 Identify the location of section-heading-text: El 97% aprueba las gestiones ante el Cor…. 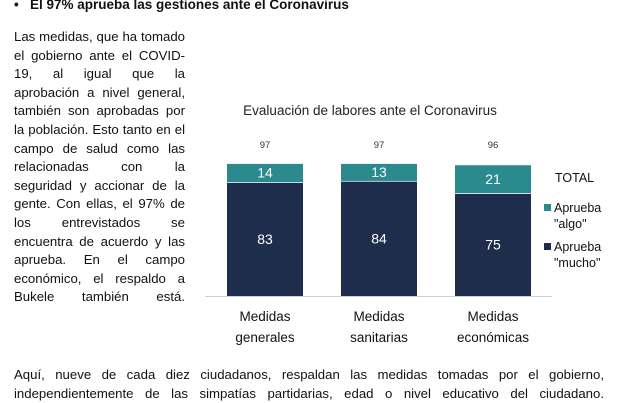
(189, 6).